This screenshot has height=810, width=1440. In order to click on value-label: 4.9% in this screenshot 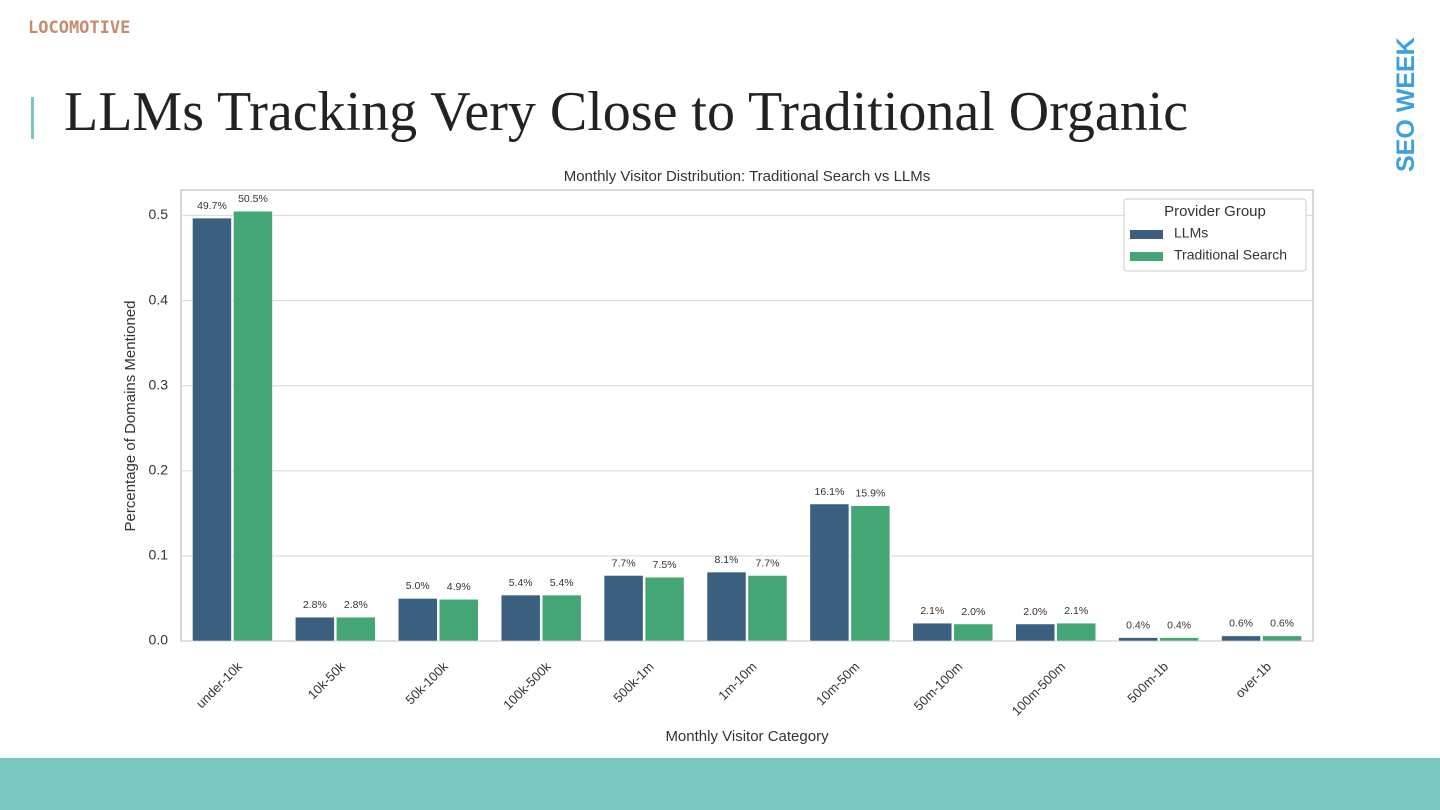, I will do `click(459, 587)`.